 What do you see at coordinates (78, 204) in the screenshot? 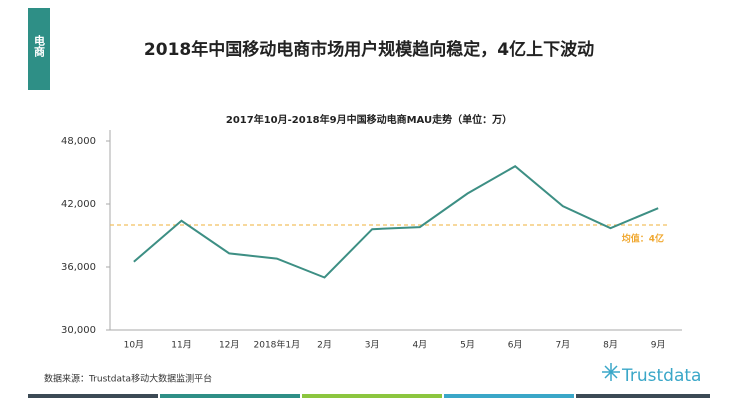
I see `y-tick-label: 42,000` at bounding box center [78, 204].